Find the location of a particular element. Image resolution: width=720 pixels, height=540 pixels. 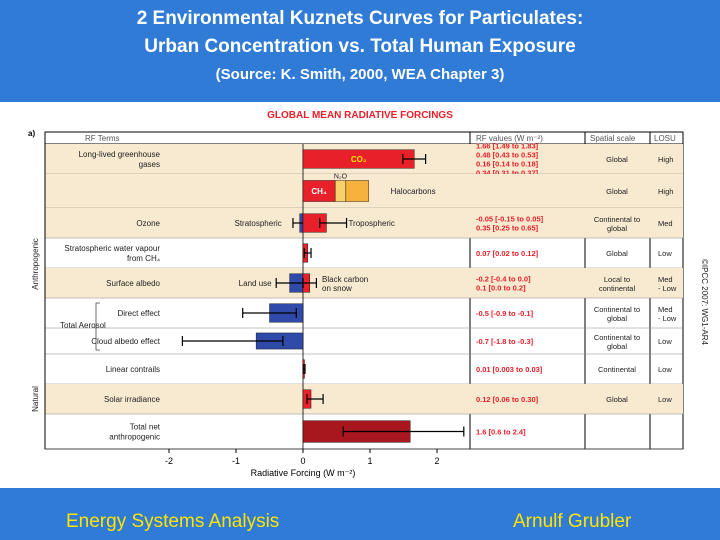

row-label: Stratospheric water vapour is located at coordinates (112, 248).